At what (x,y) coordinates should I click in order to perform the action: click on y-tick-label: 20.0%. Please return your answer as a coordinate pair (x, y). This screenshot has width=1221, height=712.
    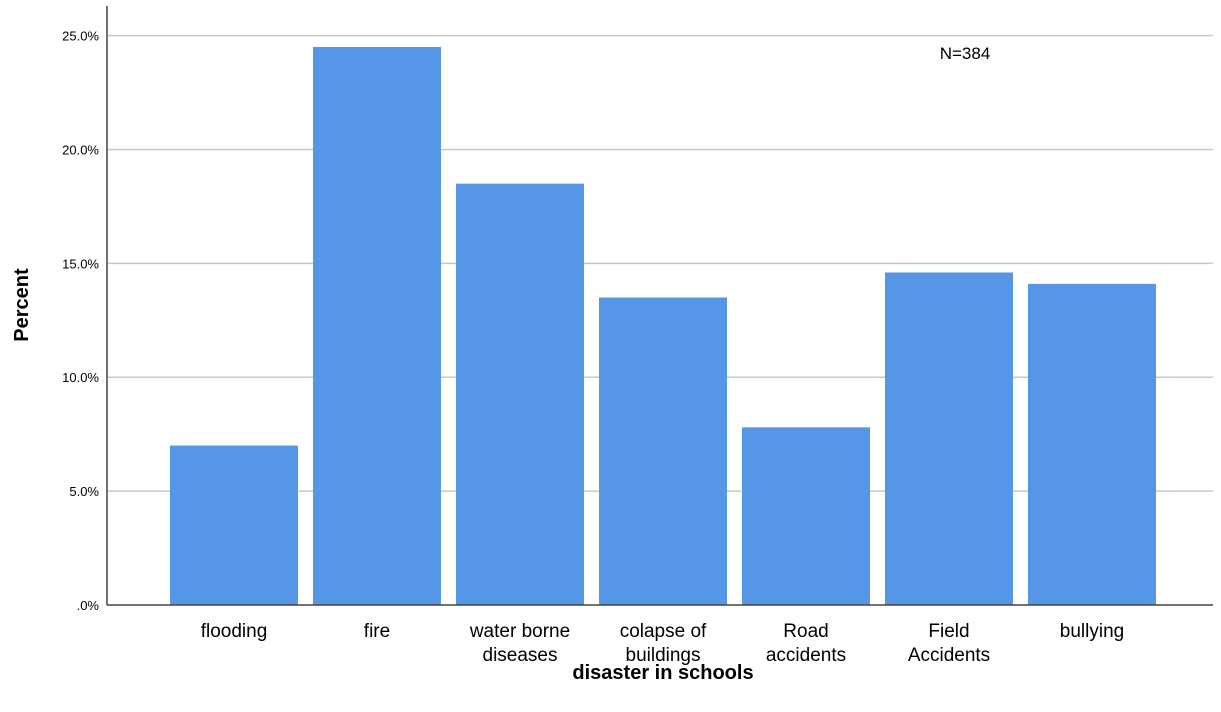
    Looking at the image, I should click on (80, 149).